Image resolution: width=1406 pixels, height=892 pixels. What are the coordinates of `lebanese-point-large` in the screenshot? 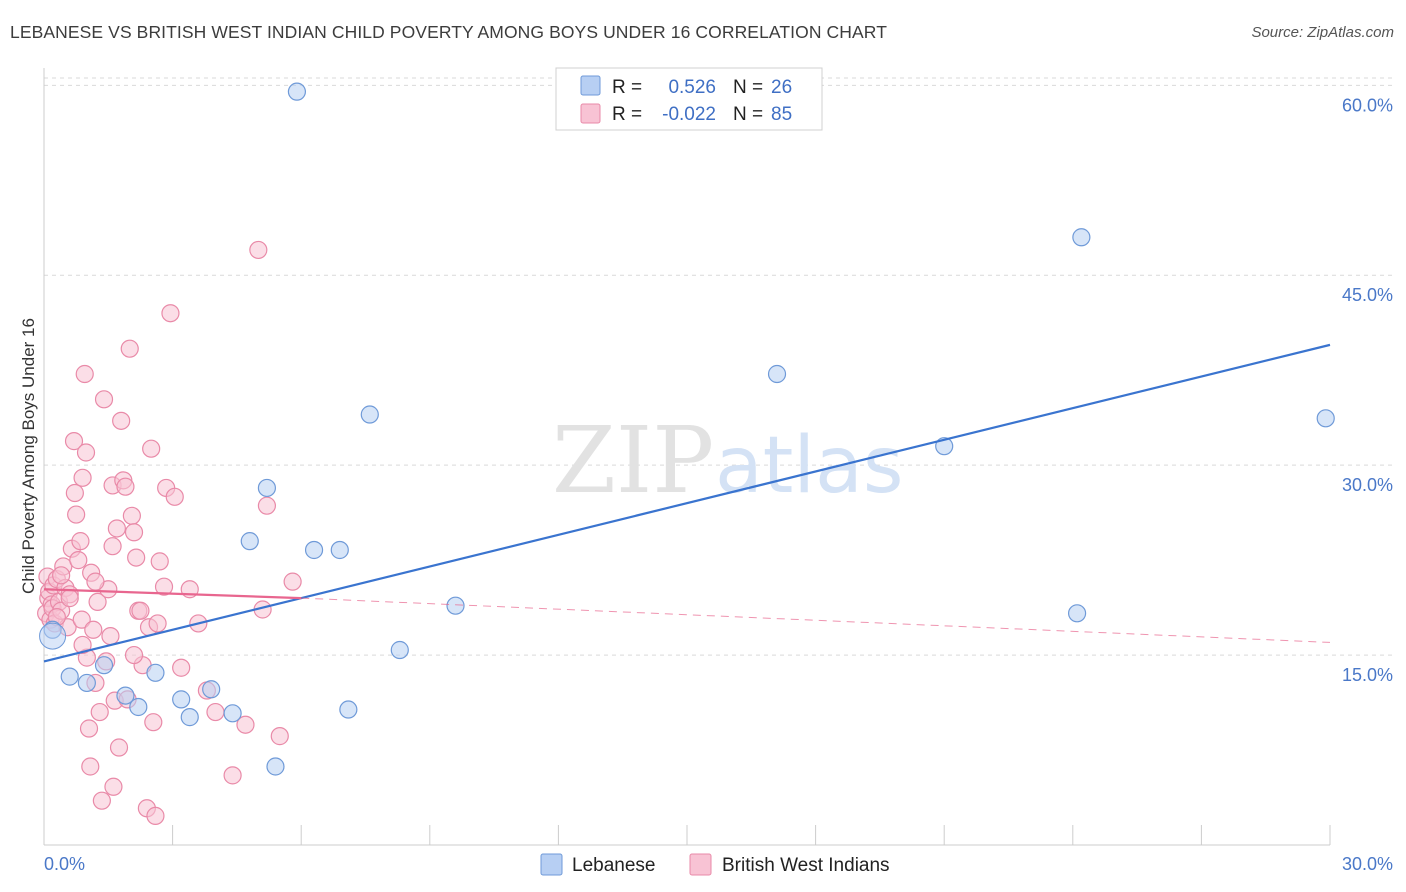 It's located at (53, 636).